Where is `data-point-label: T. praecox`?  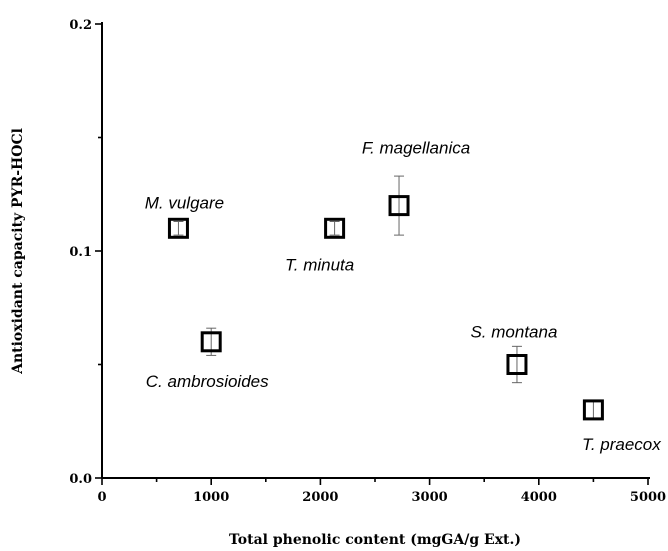 data-point-label: T. praecox is located at coordinates (621, 444).